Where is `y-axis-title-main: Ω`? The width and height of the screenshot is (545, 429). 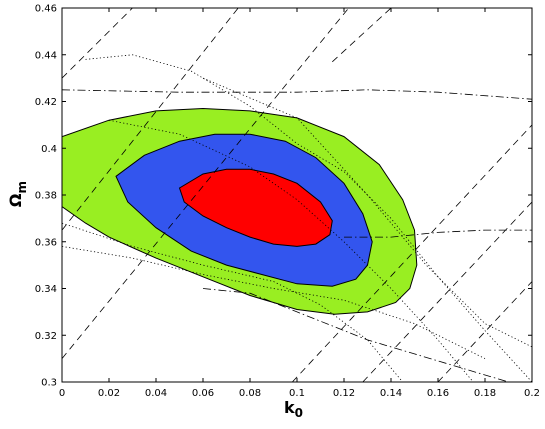
y-axis-title-main: Ω is located at coordinates (15, 200).